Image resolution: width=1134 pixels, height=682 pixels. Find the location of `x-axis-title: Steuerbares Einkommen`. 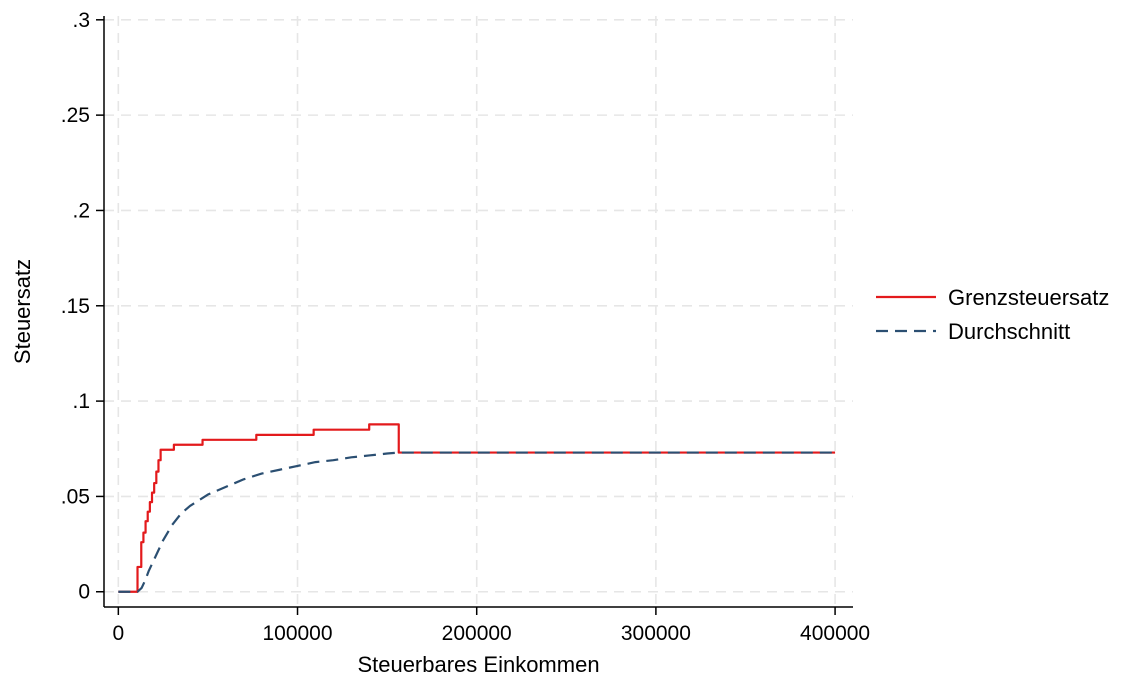

x-axis-title: Steuerbares Einkommen is located at coordinates (478, 664).